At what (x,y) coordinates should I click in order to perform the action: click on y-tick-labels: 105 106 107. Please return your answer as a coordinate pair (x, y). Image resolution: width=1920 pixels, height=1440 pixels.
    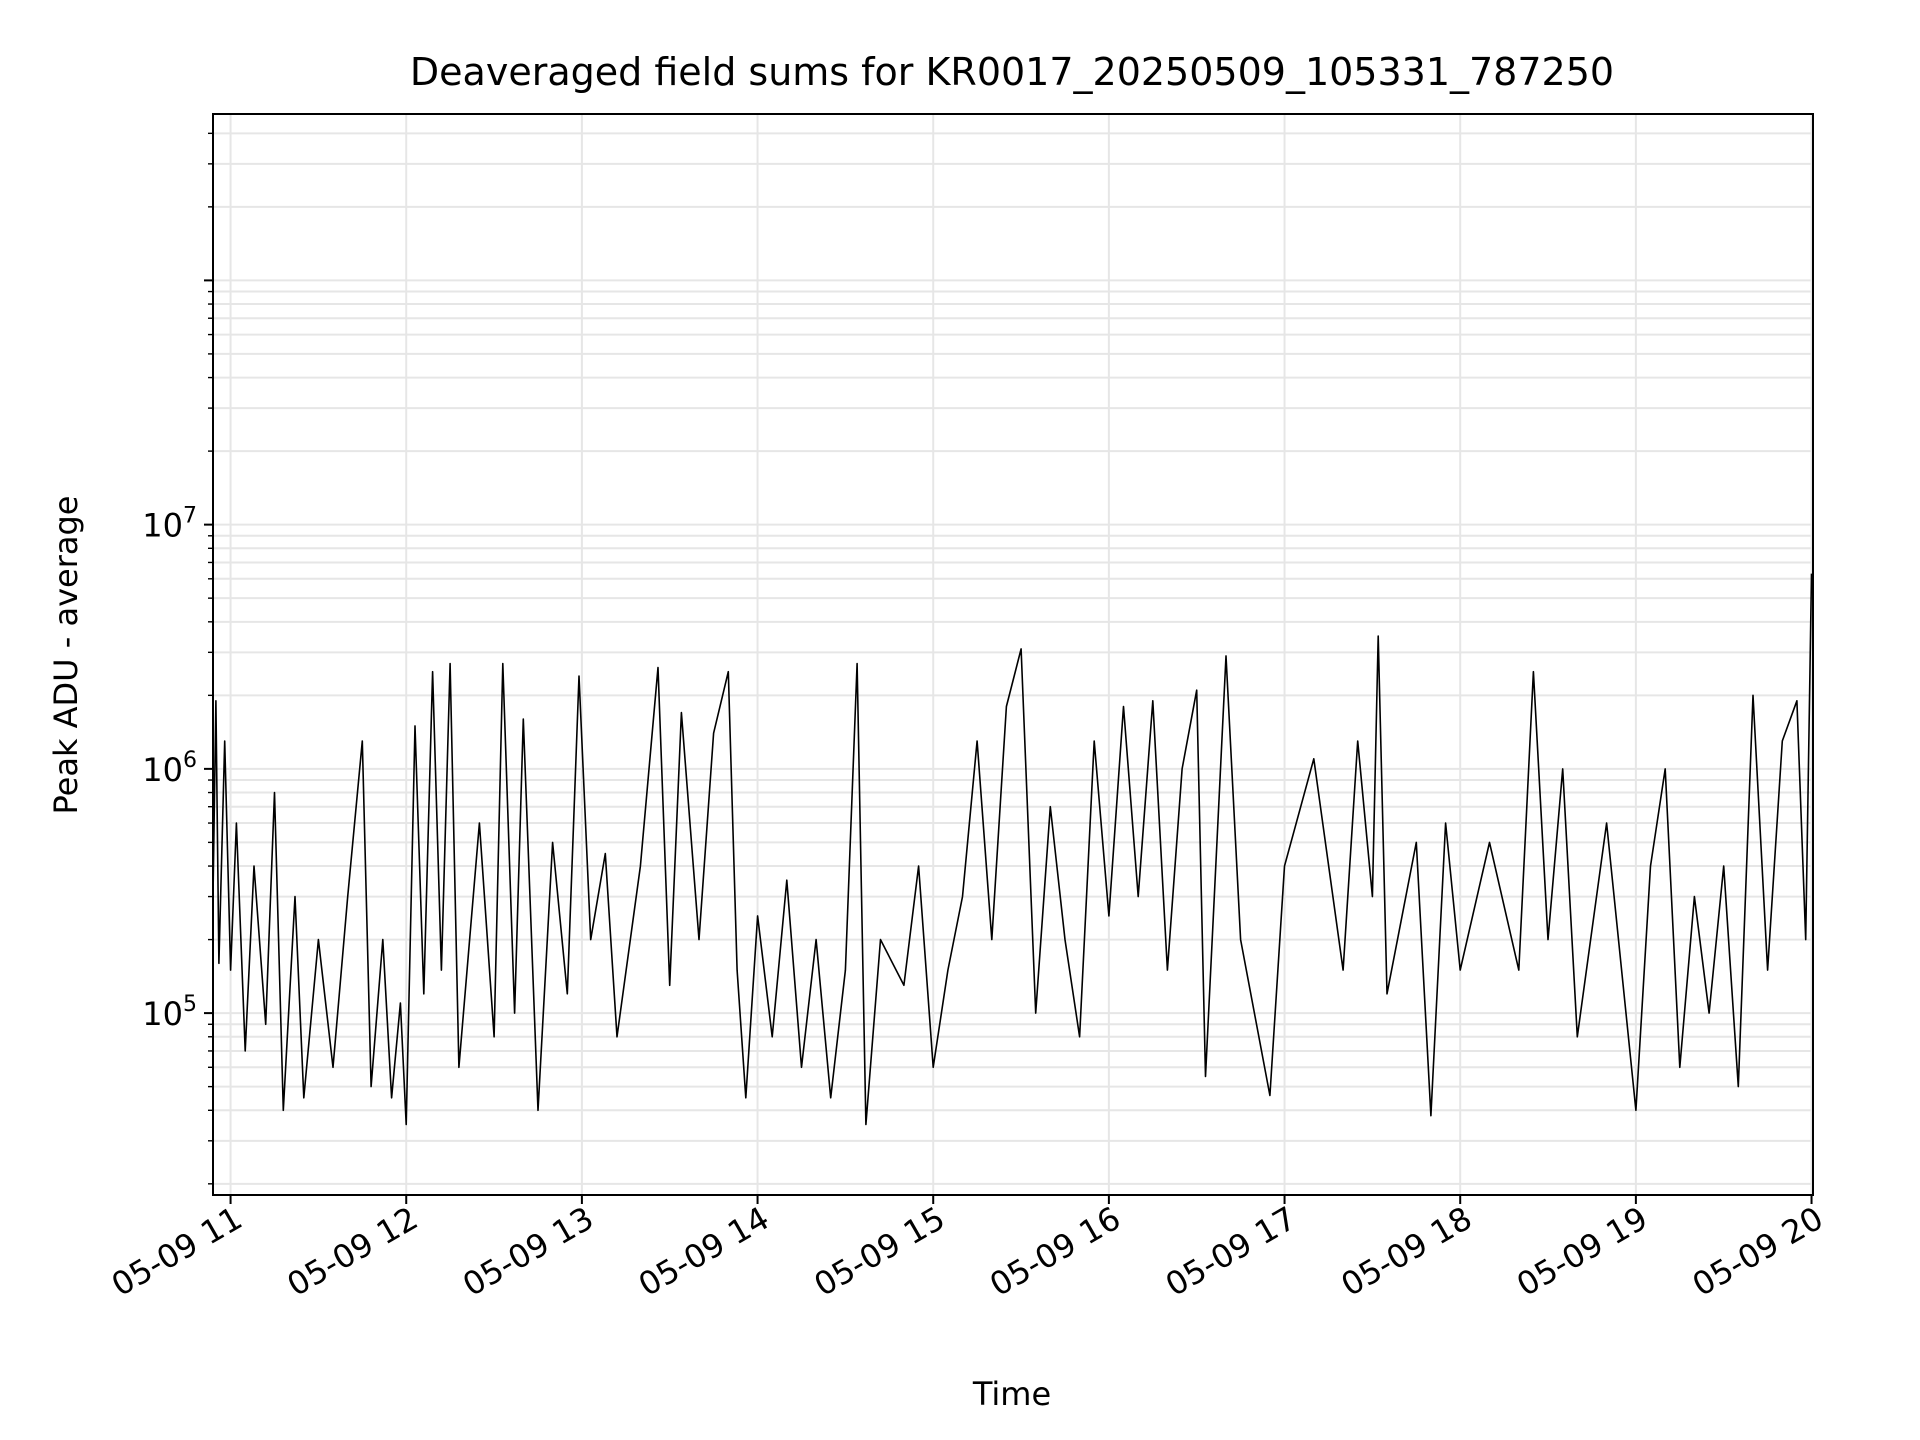
    Looking at the image, I should click on (169, 768).